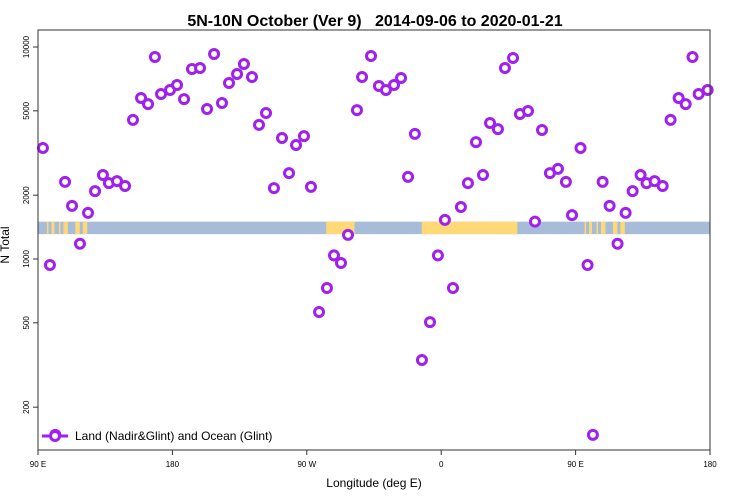 The width and height of the screenshot is (750, 500). I want to click on y-tick-label: 500, so click(26, 323).